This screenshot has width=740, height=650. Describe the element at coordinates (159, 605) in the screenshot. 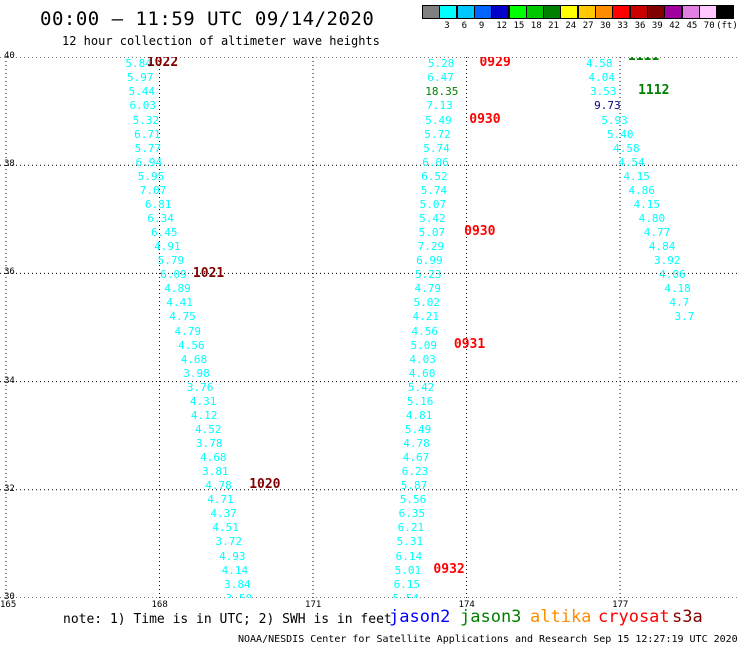

I see `lon-tick-label: 168` at that location.